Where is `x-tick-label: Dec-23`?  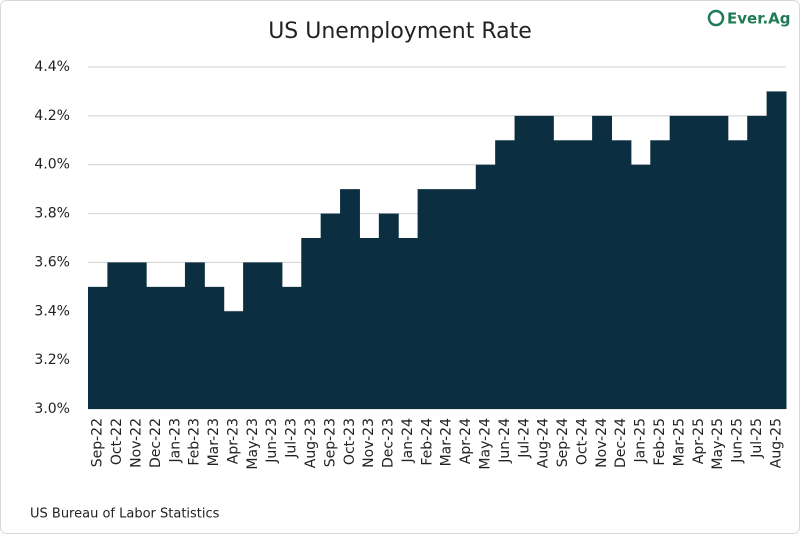
x-tick-label: Dec-23 is located at coordinates (389, 443).